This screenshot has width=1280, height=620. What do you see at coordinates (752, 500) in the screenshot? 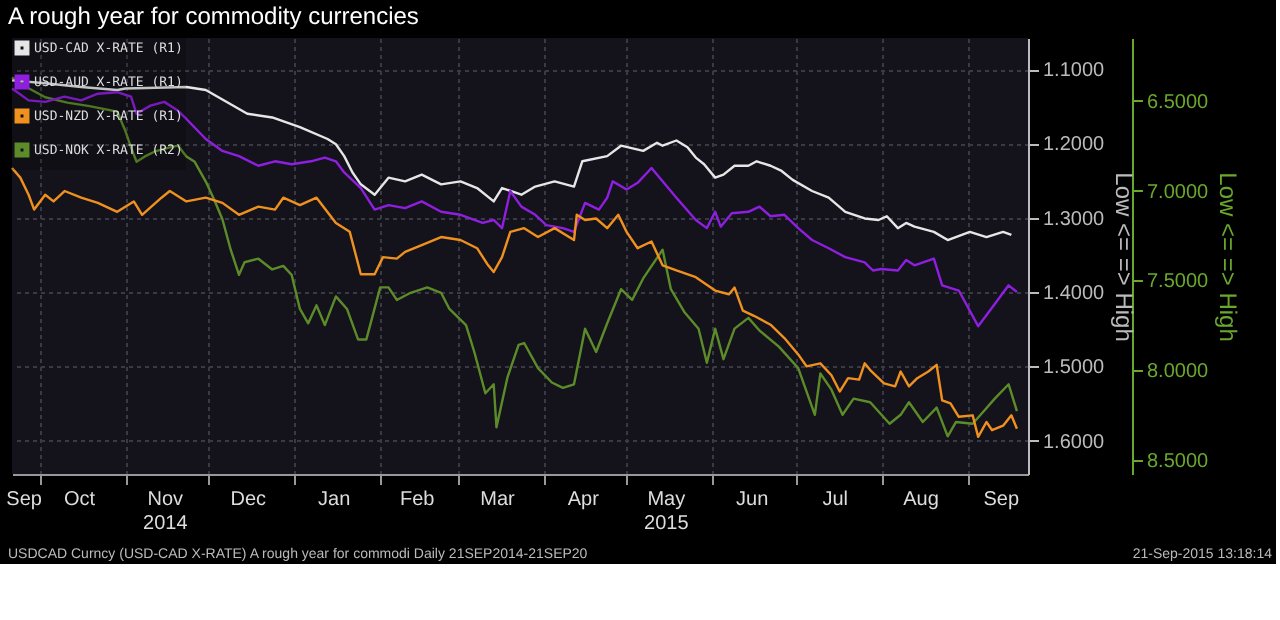
I see `x-tick-label: Jun` at bounding box center [752, 500].